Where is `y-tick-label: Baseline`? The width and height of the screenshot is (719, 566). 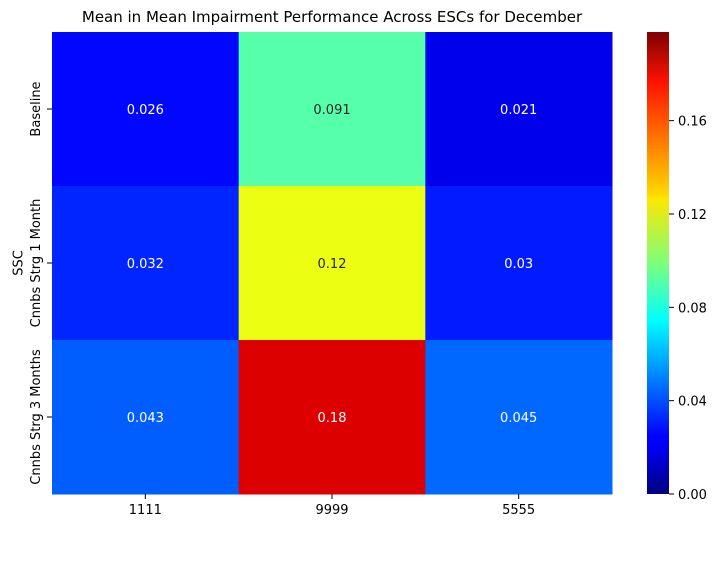 y-tick-label: Baseline is located at coordinates (36, 108).